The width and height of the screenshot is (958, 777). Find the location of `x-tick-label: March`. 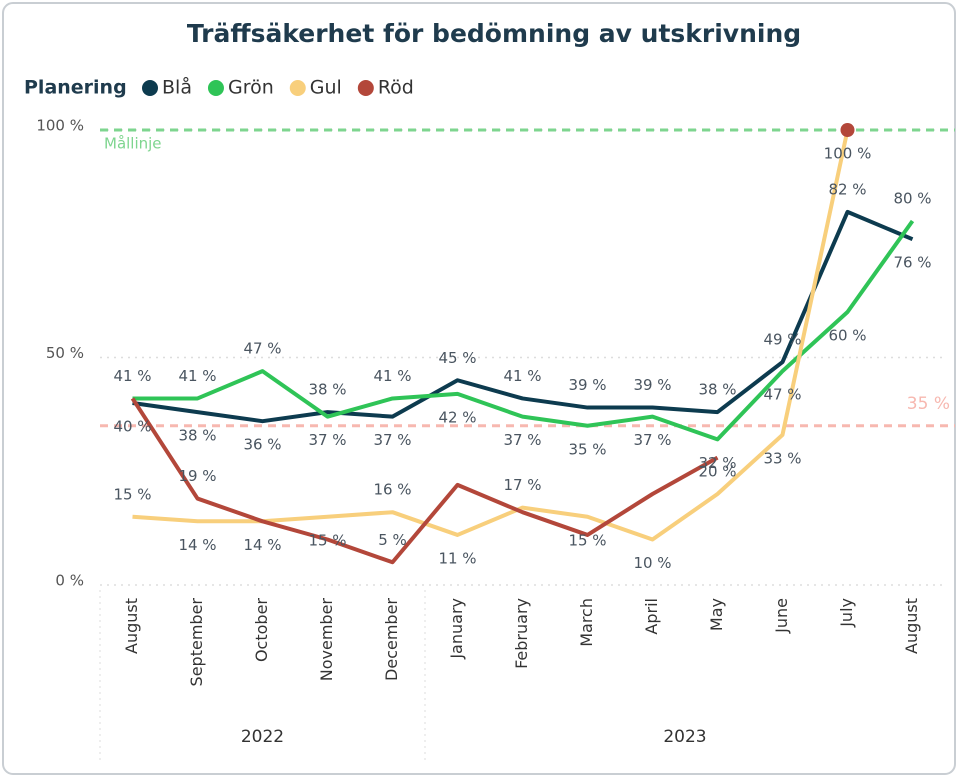

x-tick-label: March is located at coordinates (586, 622).